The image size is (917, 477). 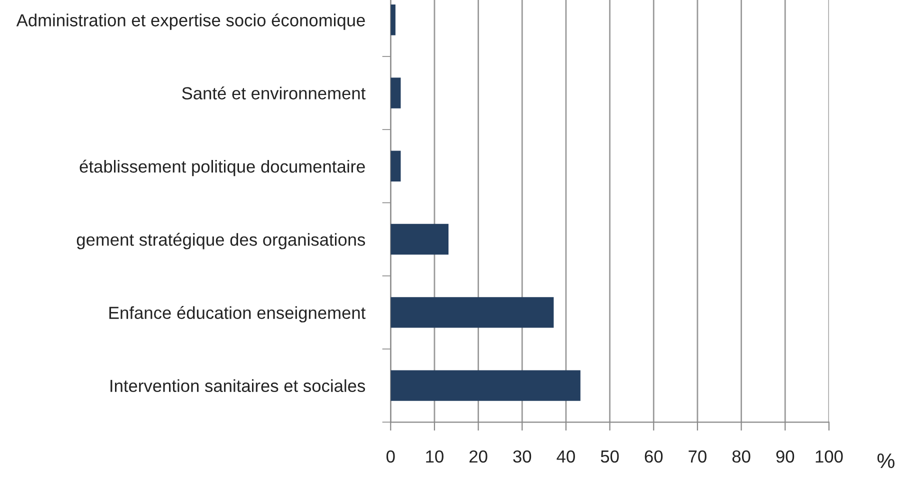 What do you see at coordinates (565, 456) in the screenshot?
I see `x-tick-label: 40` at bounding box center [565, 456].